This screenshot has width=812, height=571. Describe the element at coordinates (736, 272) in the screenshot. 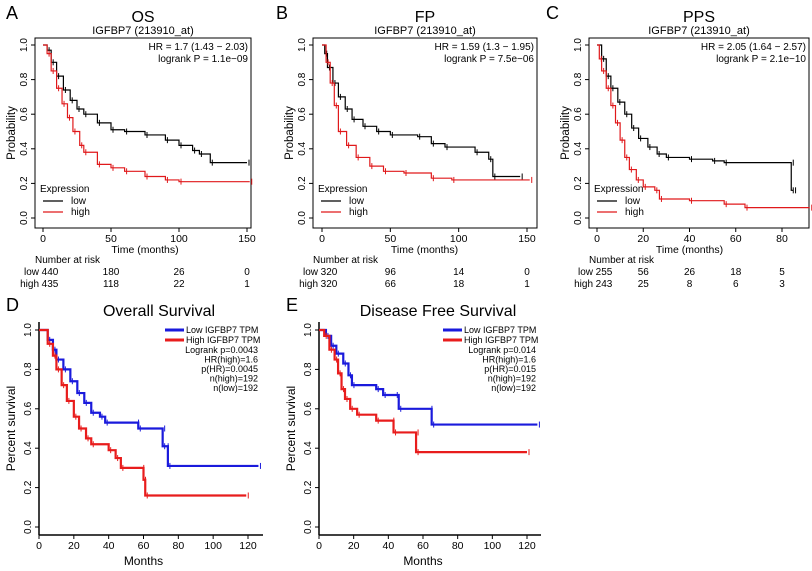

I see `risk-value: 18` at that location.